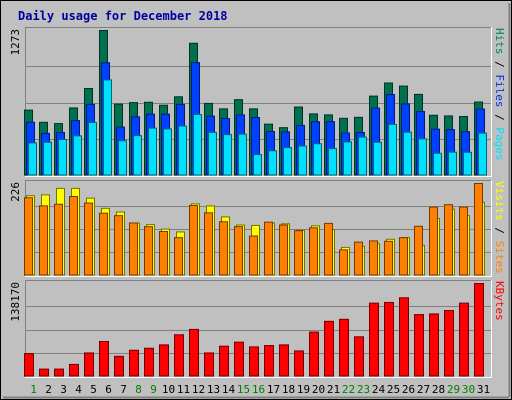  What do you see at coordinates (108, 389) in the screenshot?
I see `x-tick-label-6: 6` at bounding box center [108, 389].